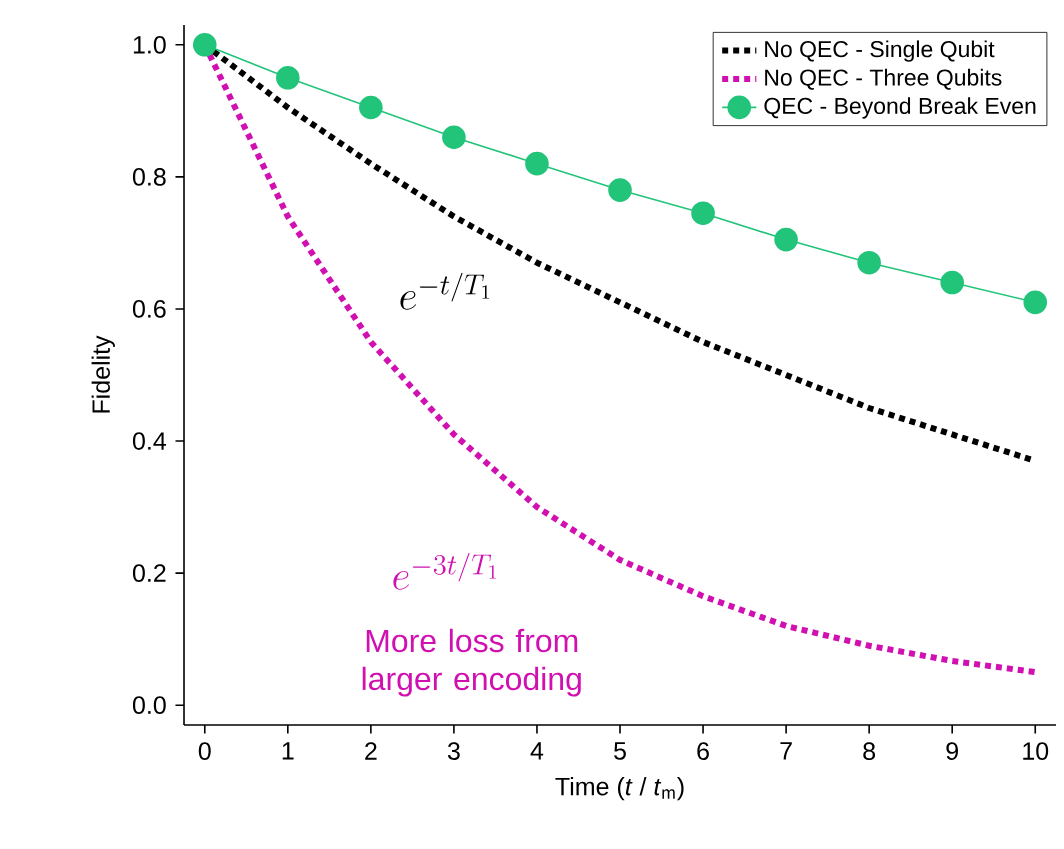 The height and width of the screenshot is (849, 1064). What do you see at coordinates (786, 751) in the screenshot?
I see `x-tick-label: 7` at bounding box center [786, 751].